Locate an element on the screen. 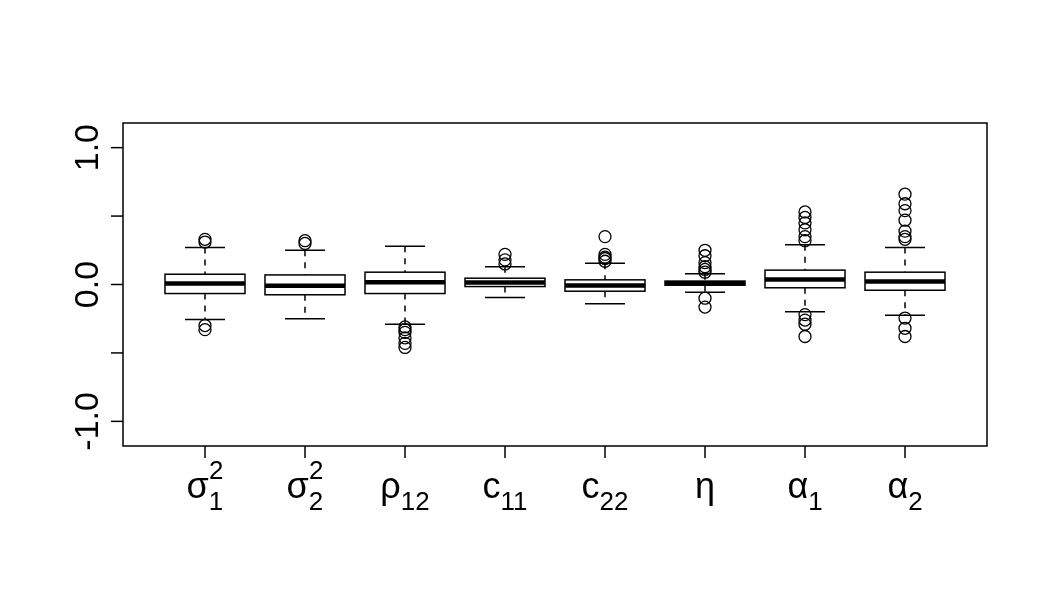  x-tick-label: c$_{22}$ is located at coordinates (605, 490).